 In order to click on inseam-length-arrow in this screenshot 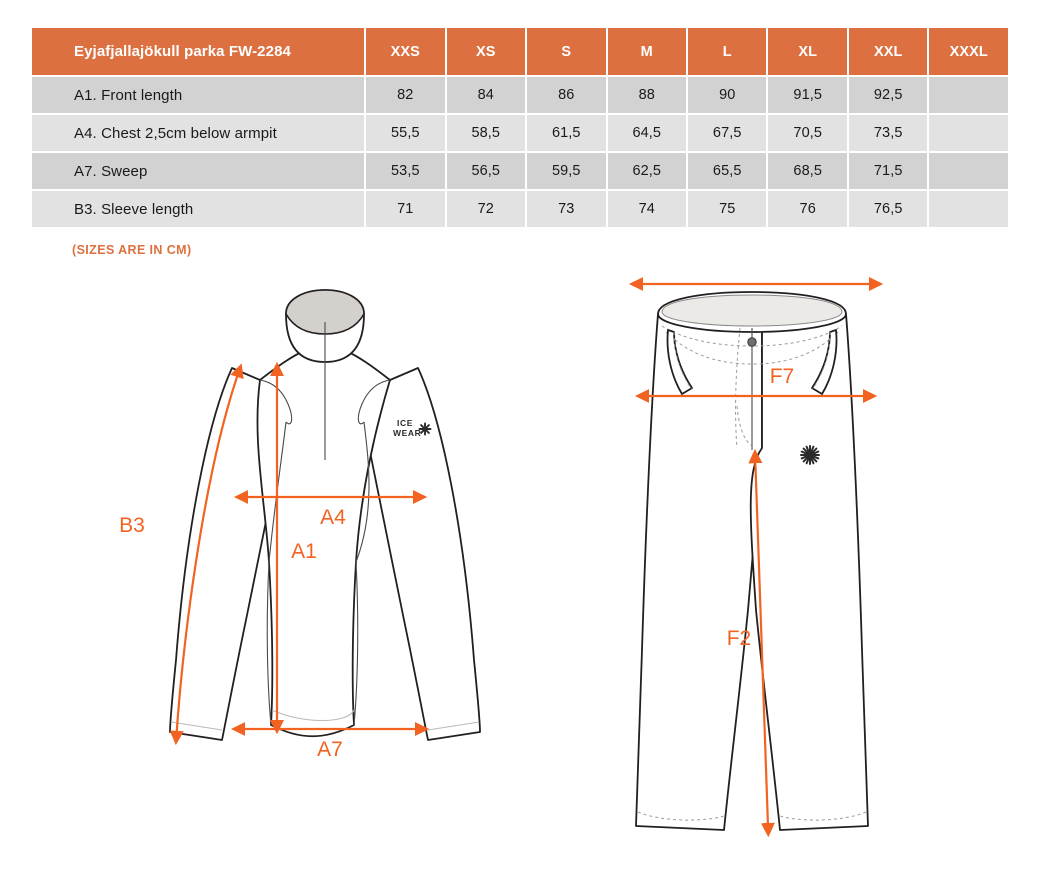, I will do `click(761, 643)`.